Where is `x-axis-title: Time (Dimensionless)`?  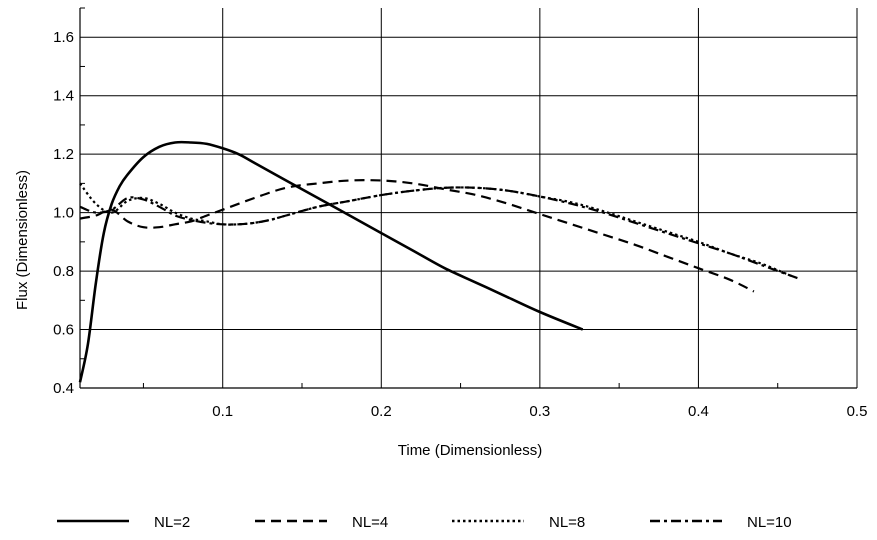
x-axis-title: Time (Dimensionless) is located at coordinates (470, 450).